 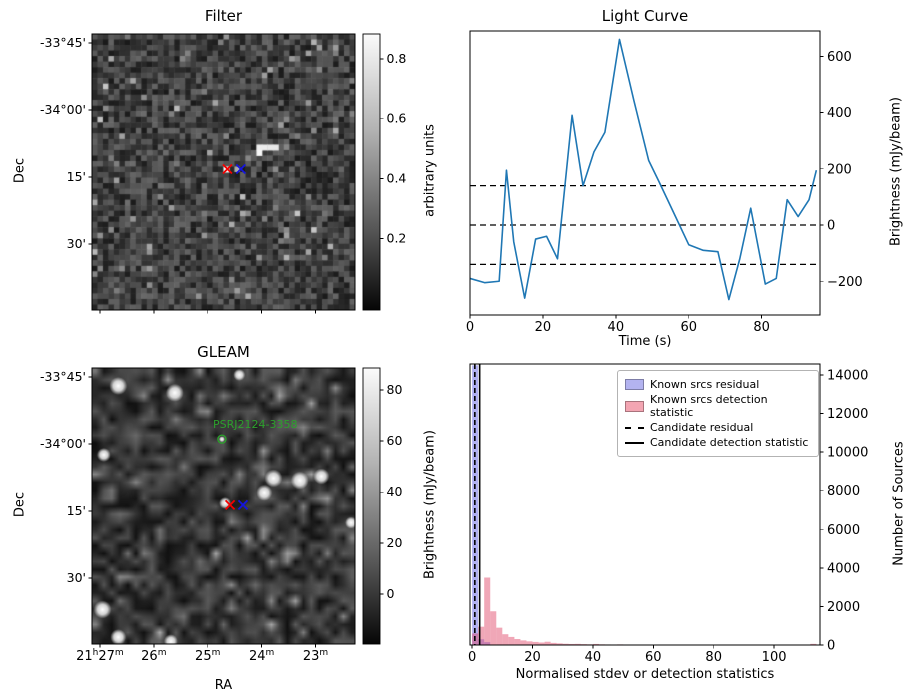 What do you see at coordinates (843, 491) in the screenshot?
I see `hist-y-tick-label: 8000` at bounding box center [843, 491].